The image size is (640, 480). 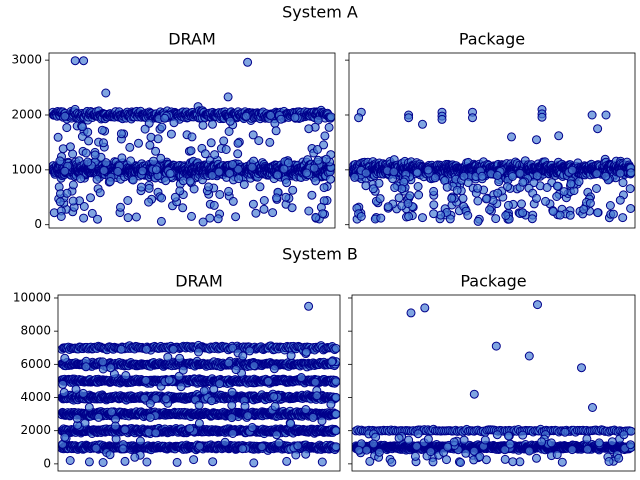 What do you see at coordinates (320, 12) in the screenshot?
I see `group-title: System A` at bounding box center [320, 12].